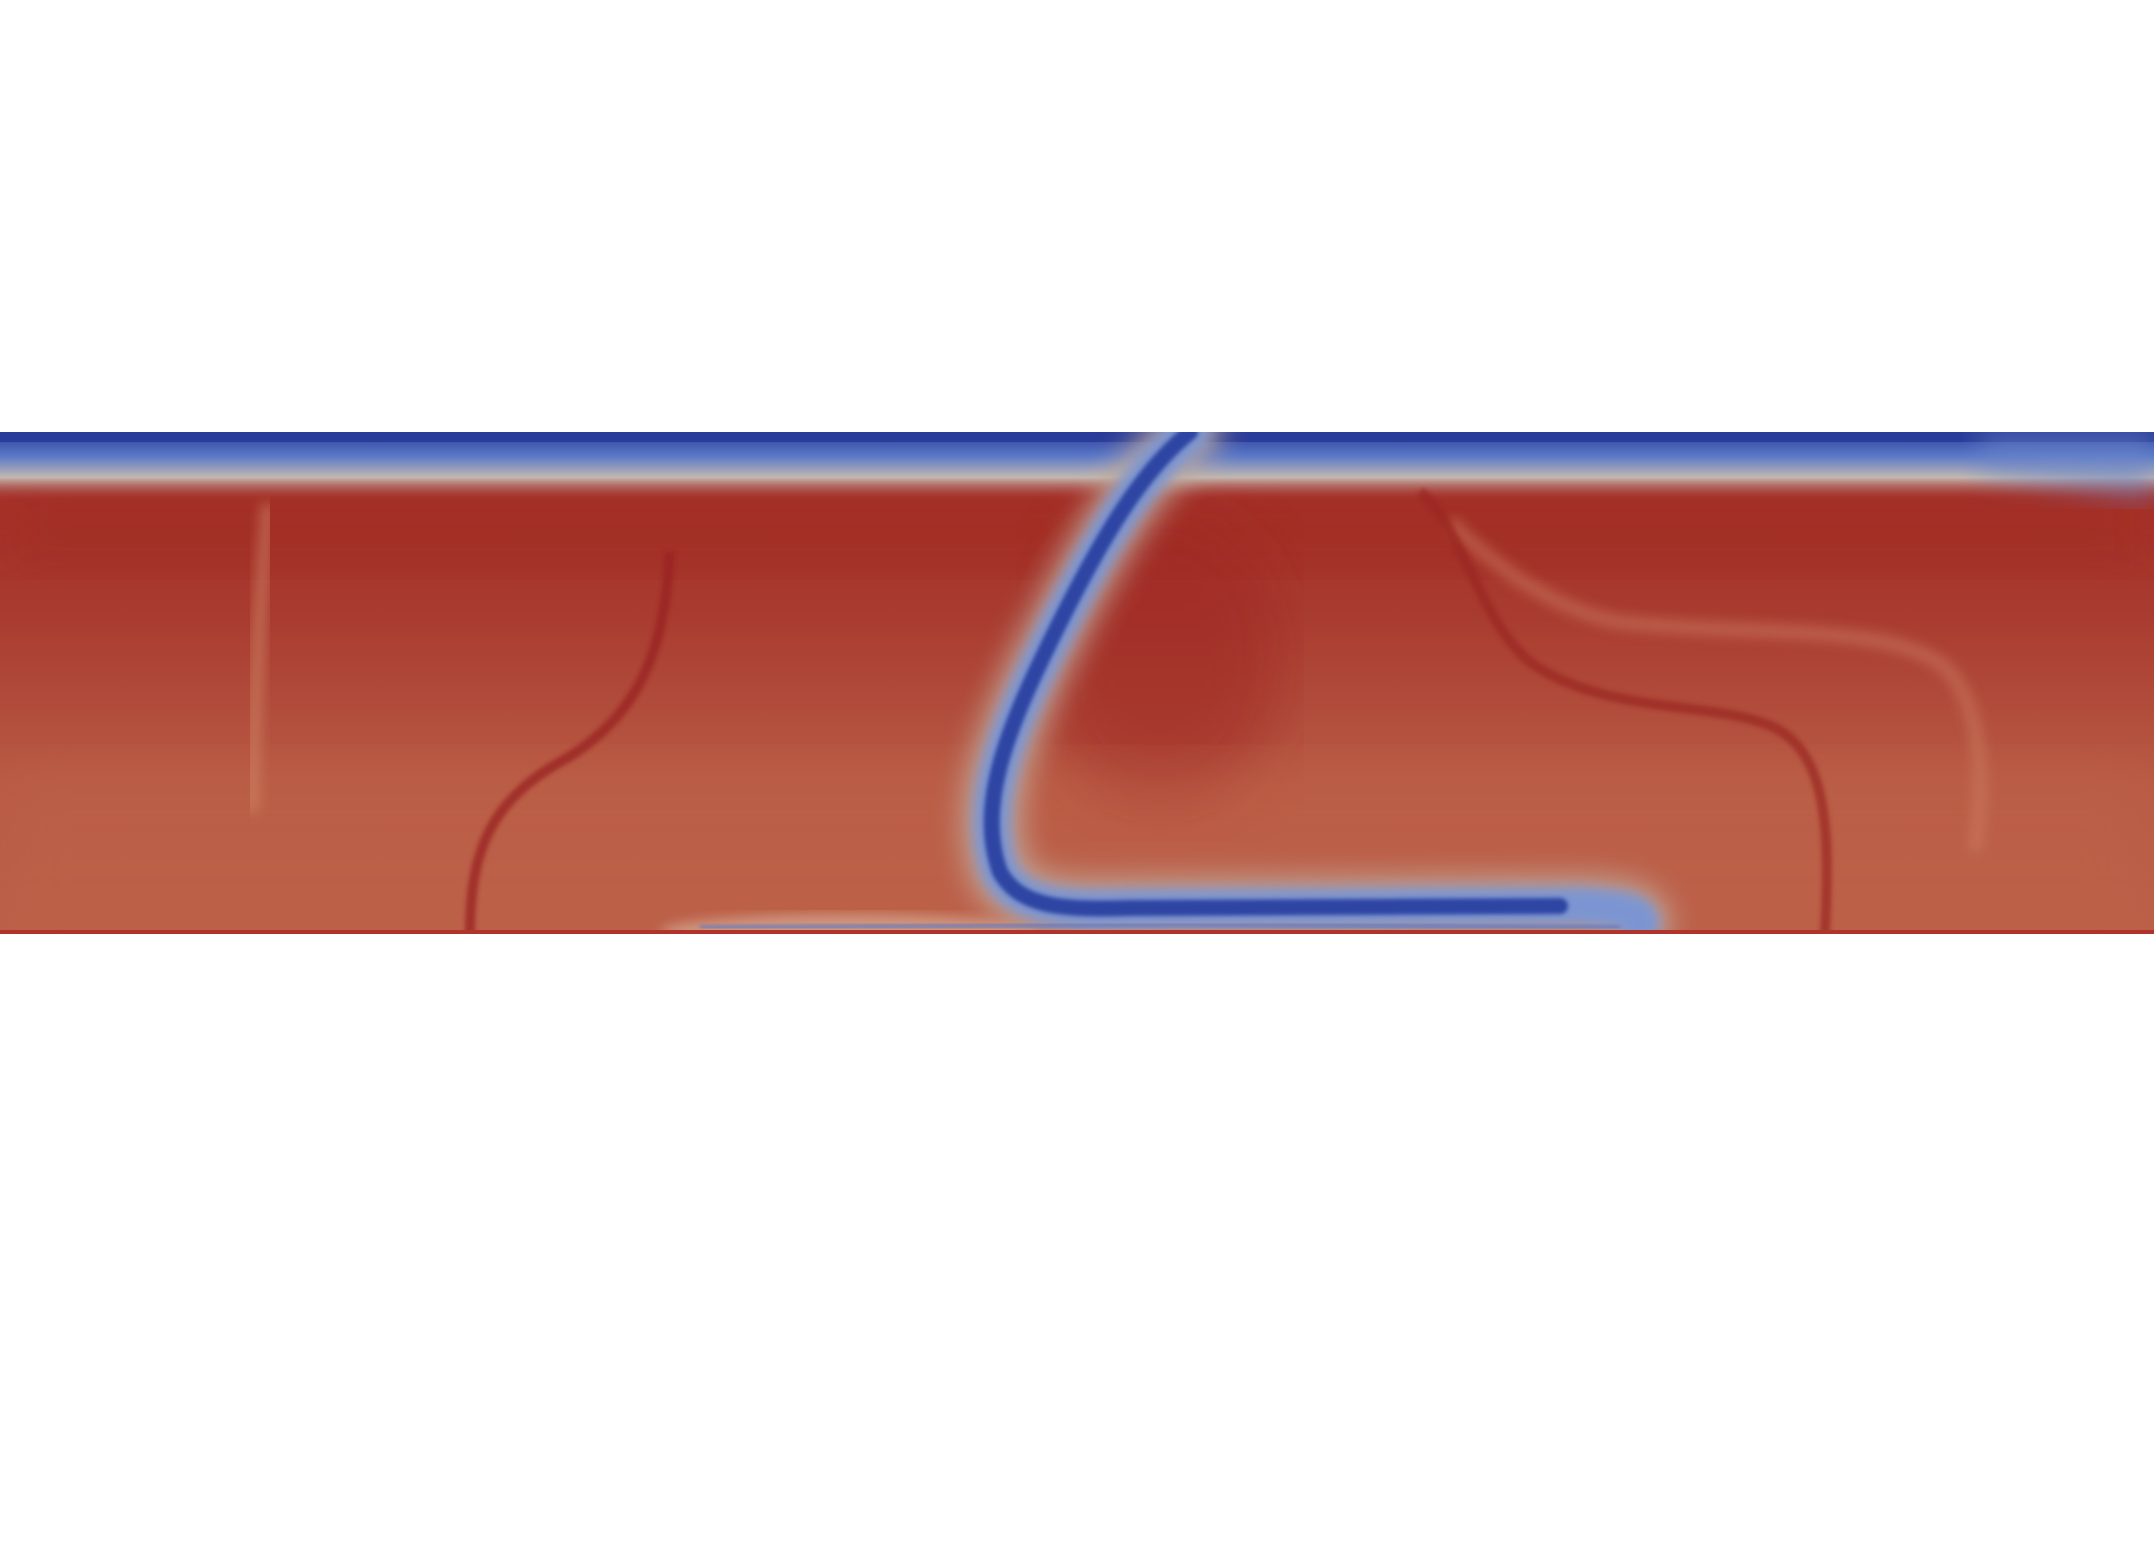  I want to click on cold-front-core, so click(1275, 674).